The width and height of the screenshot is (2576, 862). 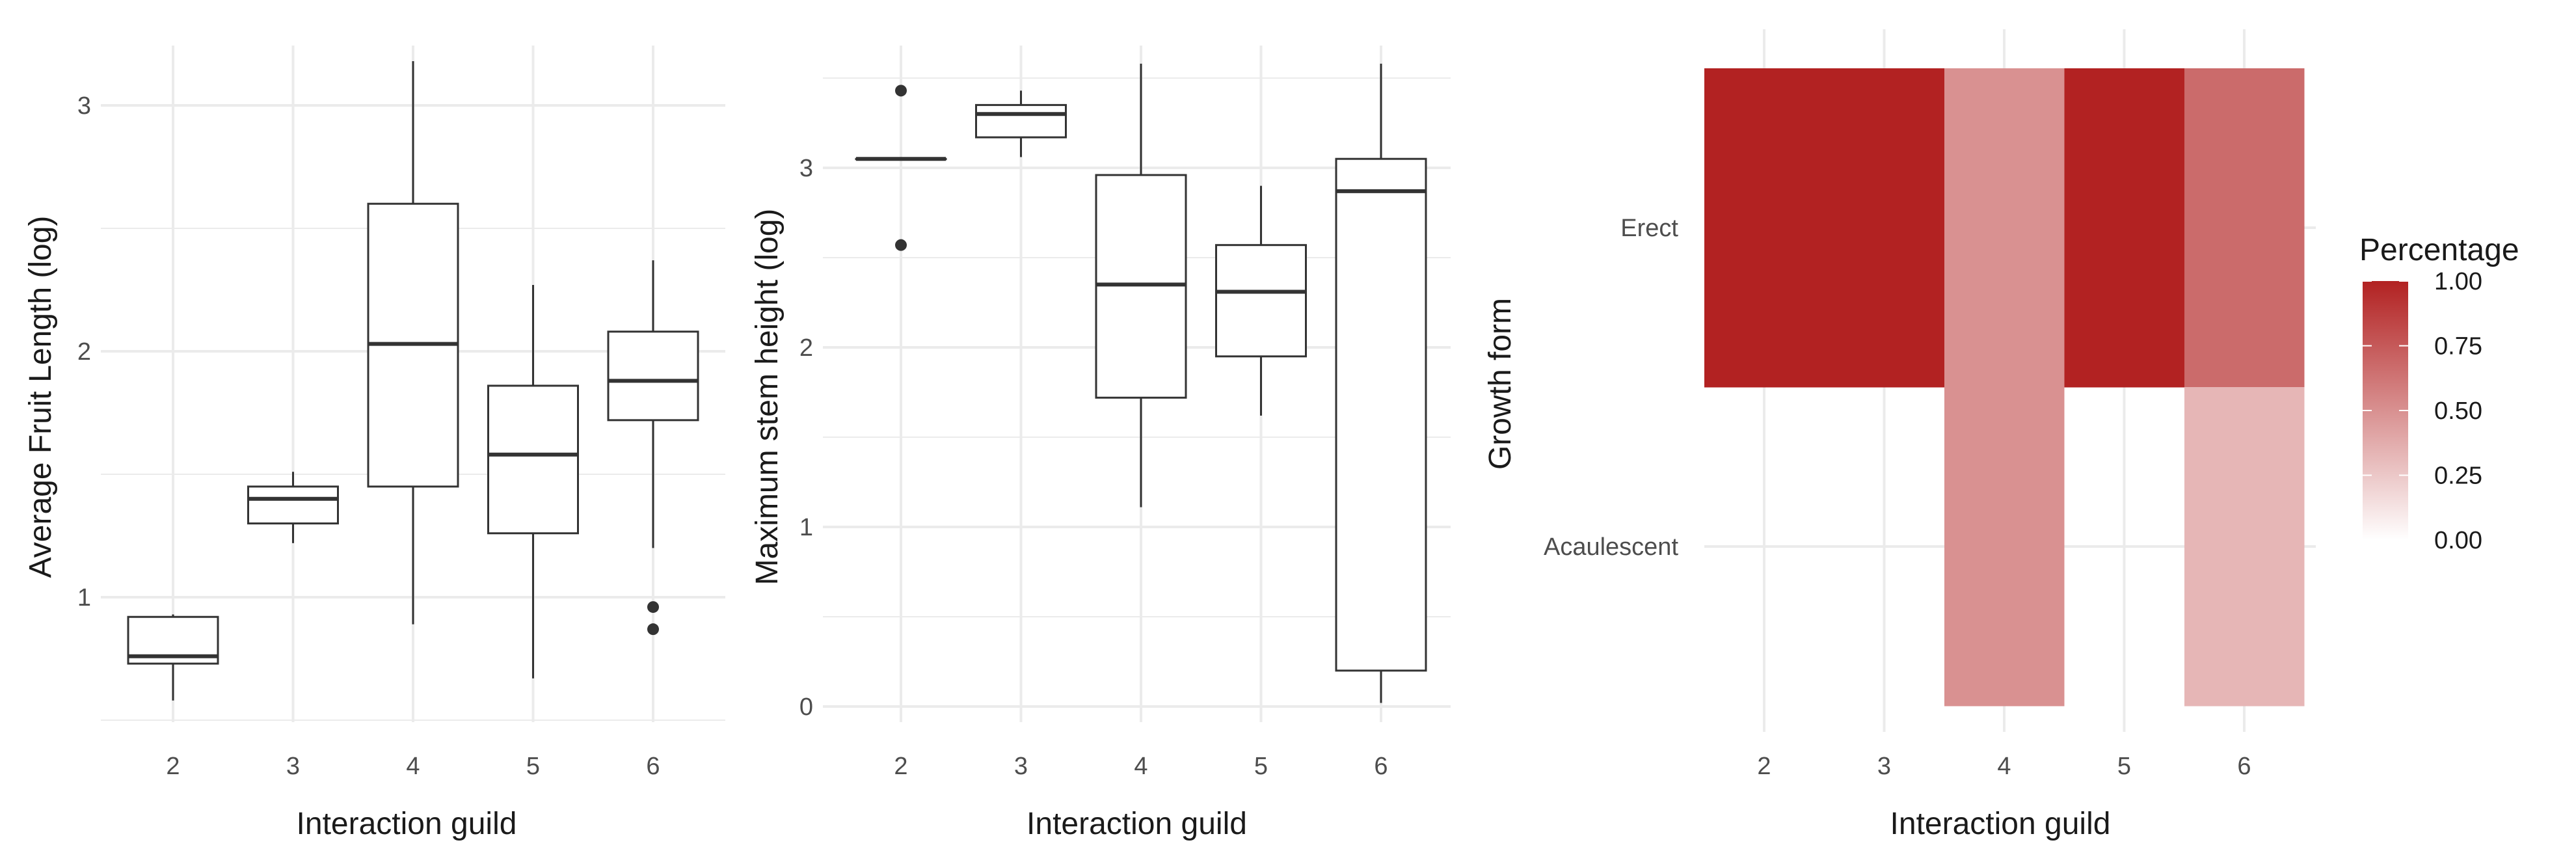 What do you see at coordinates (1611, 547) in the screenshot?
I see `y-tick-label: Acaulescent` at bounding box center [1611, 547].